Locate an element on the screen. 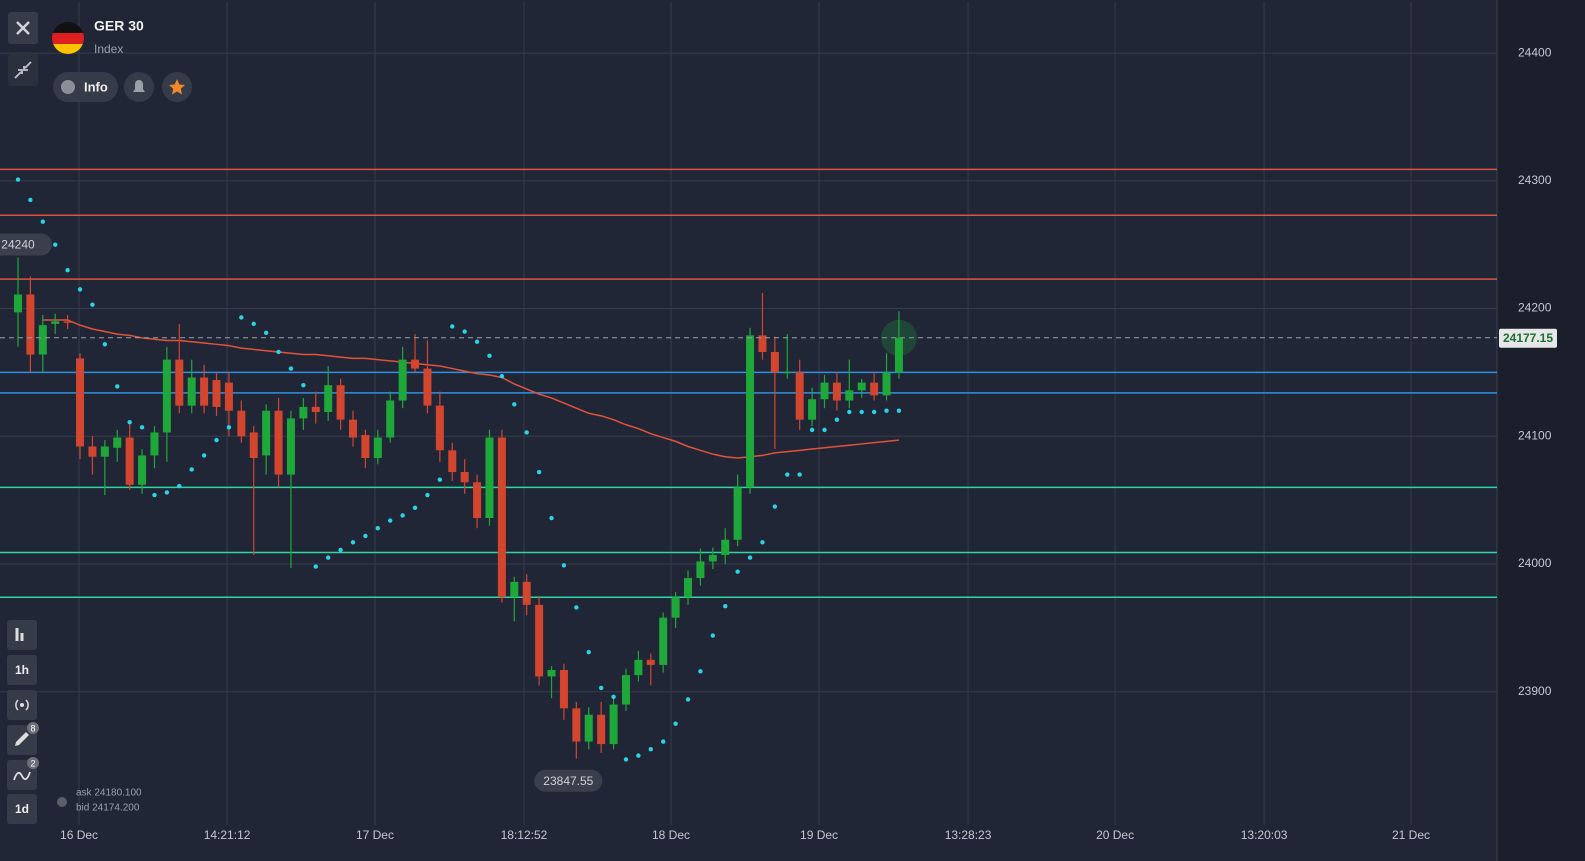 The width and height of the screenshot is (1585, 861). x-tick-label: 13:28:23 is located at coordinates (968, 835).